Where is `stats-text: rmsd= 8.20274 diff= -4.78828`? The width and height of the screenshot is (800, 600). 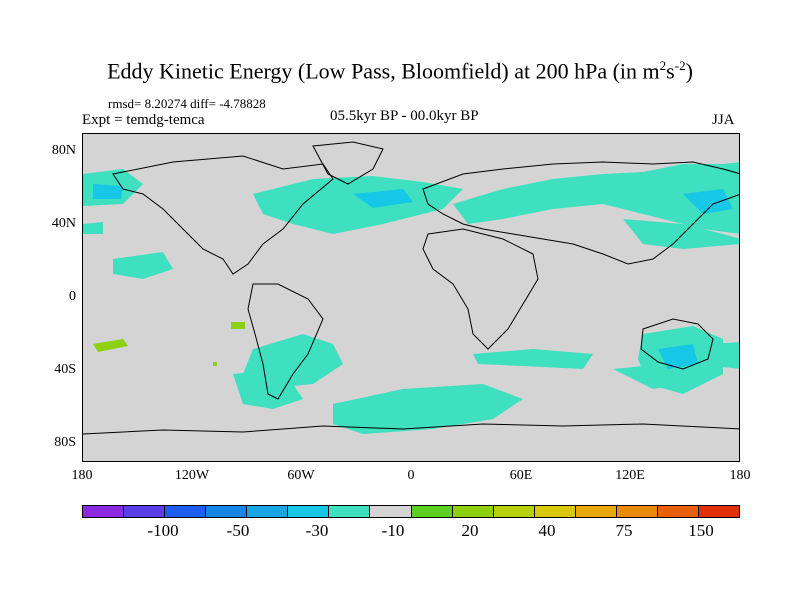 stats-text: rmsd= 8.20274 diff= -4.78828 is located at coordinates (187, 103).